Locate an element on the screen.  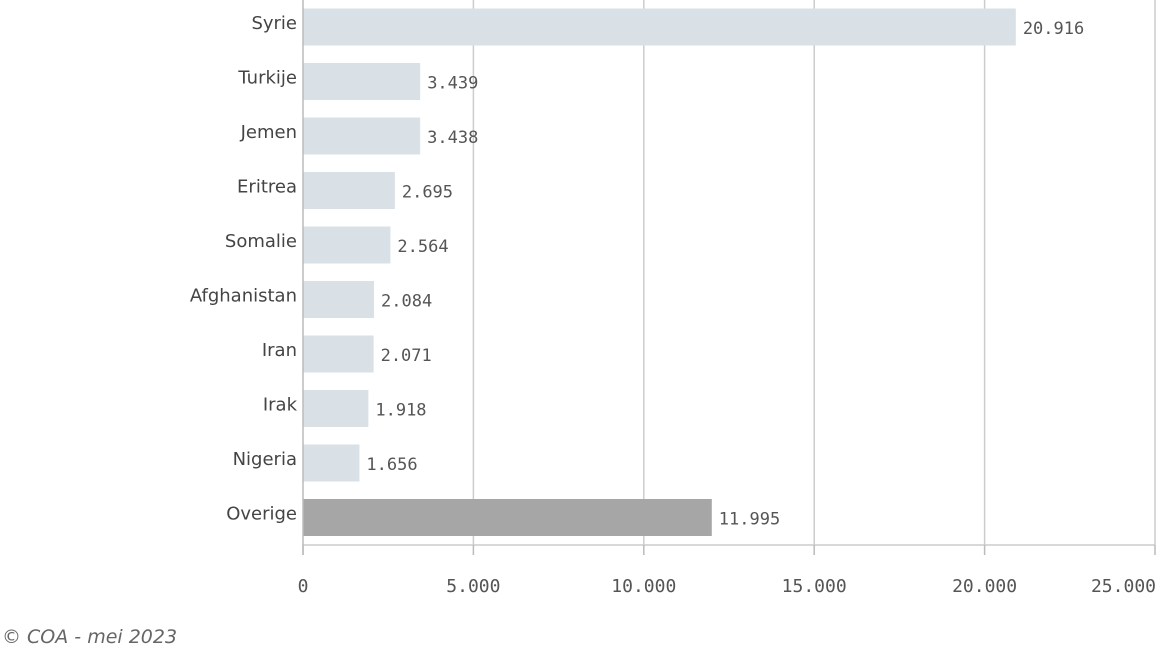
category-label: Nigeria is located at coordinates (265, 459).